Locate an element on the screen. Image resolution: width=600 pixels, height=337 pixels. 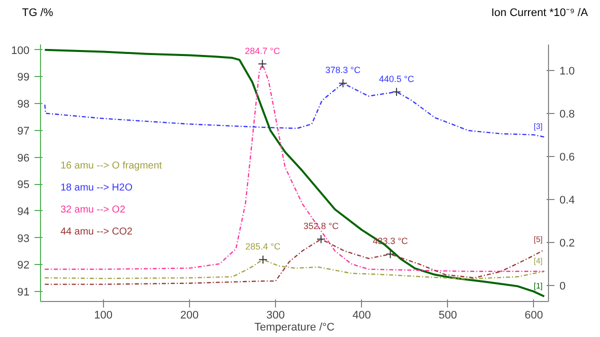
y-tick-label: 92 is located at coordinates (23, 266).